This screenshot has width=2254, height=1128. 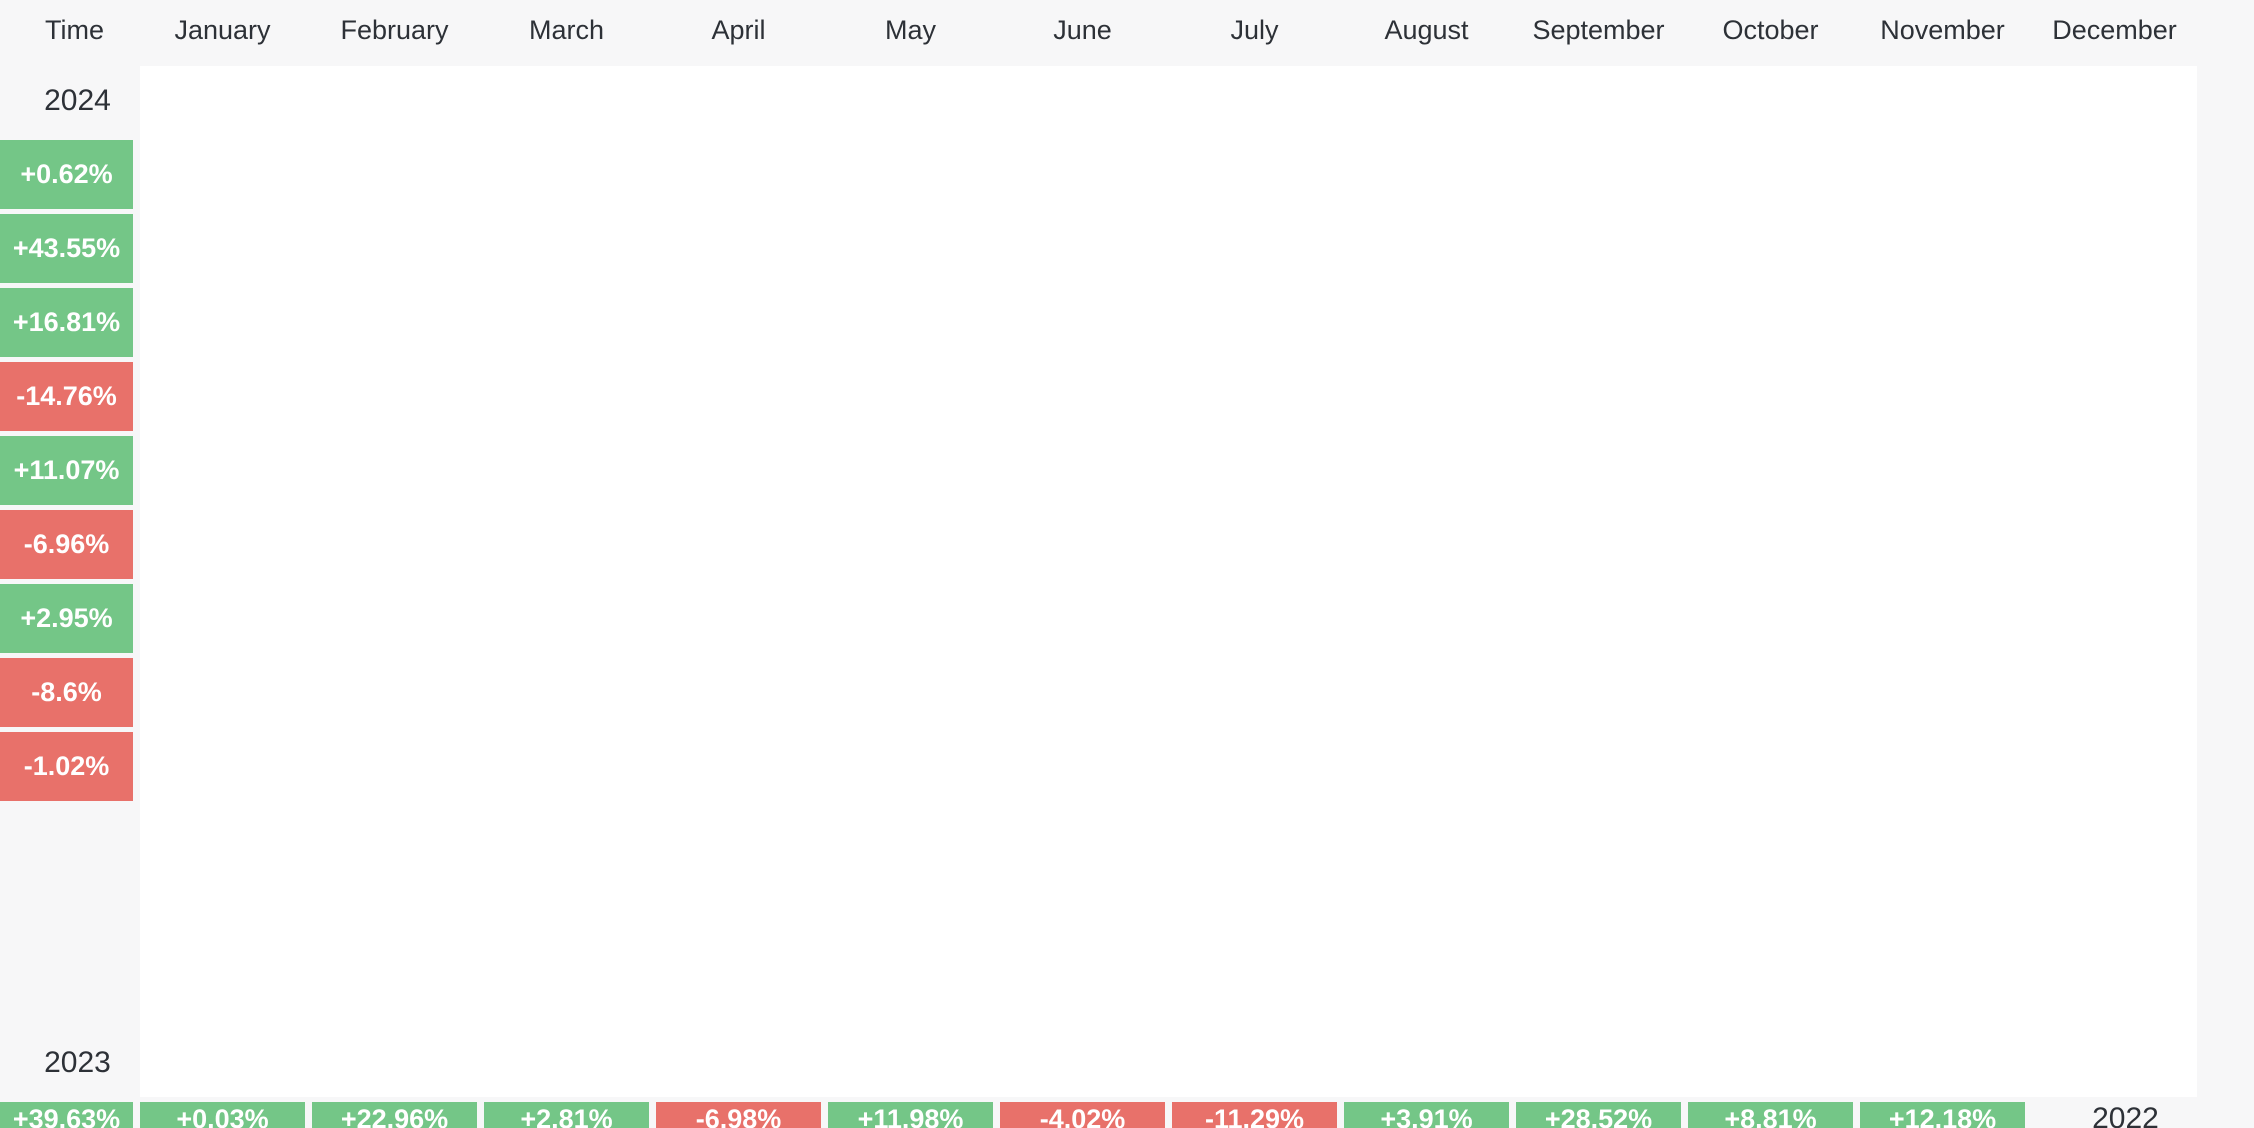 I want to click on row-label-2024: 2024, so click(x=77, y=100).